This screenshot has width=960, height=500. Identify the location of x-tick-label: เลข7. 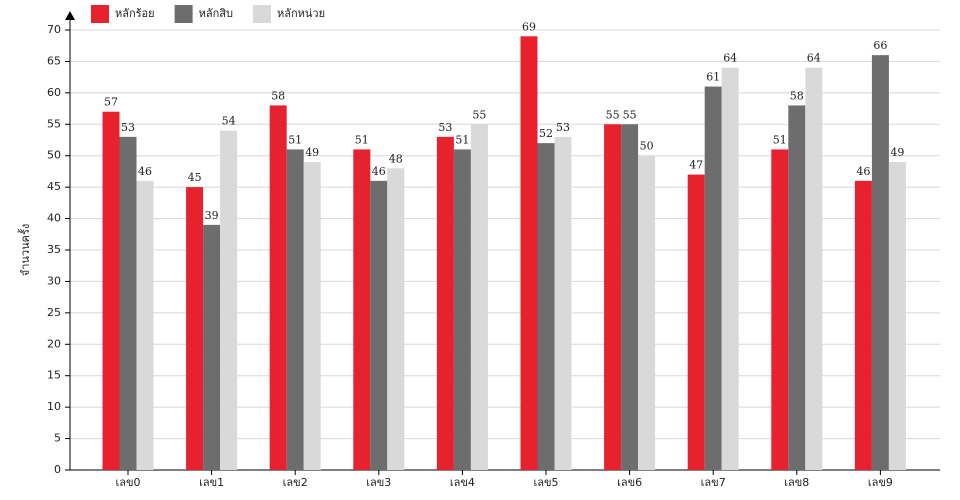
(713, 482).